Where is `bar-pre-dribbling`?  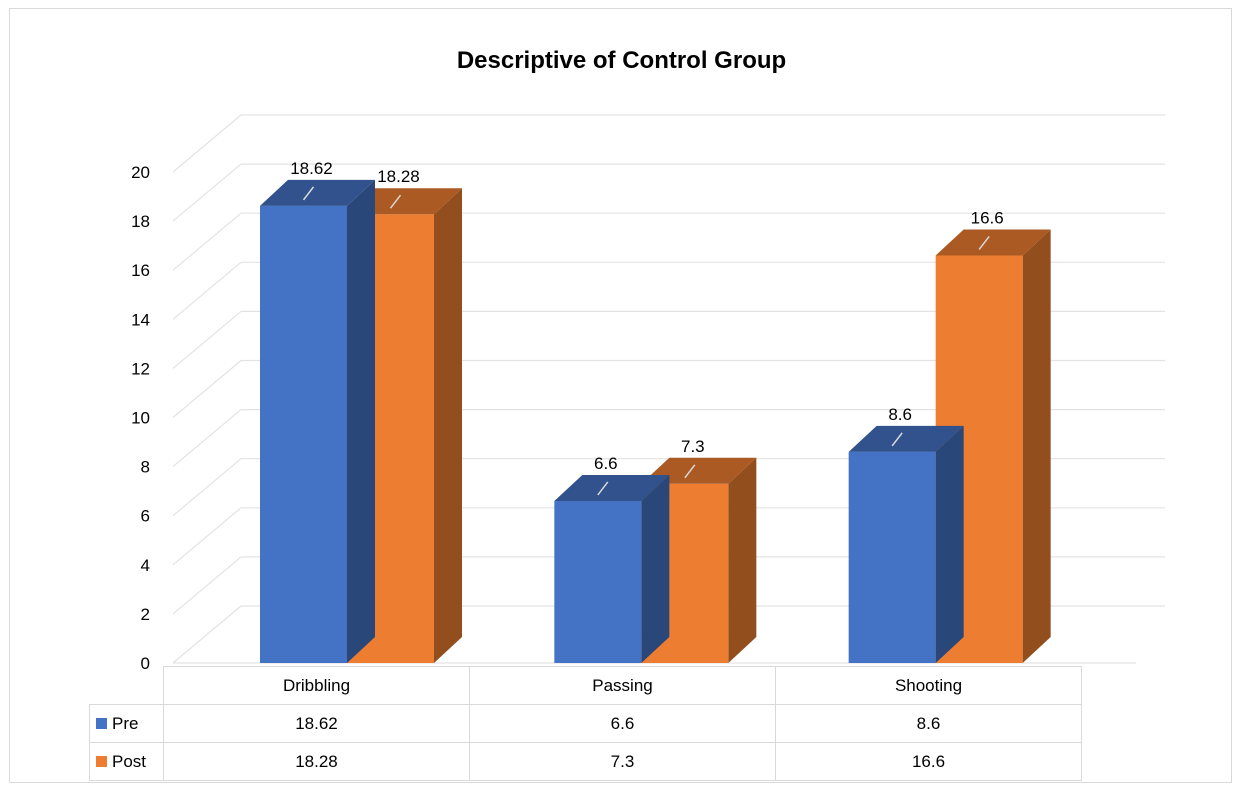
bar-pre-dribbling is located at coordinates (303, 434).